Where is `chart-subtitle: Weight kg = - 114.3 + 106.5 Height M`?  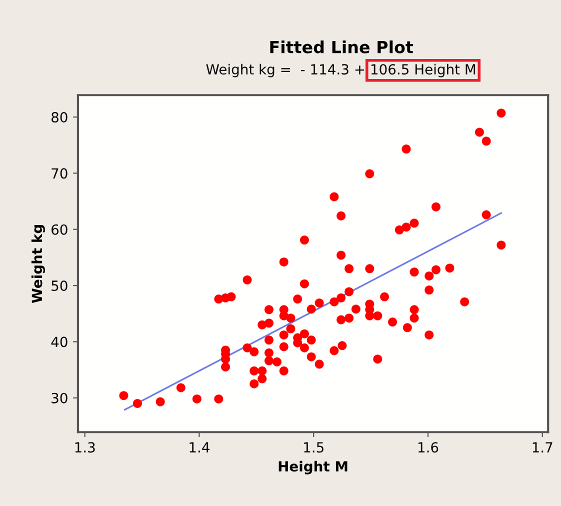 chart-subtitle: Weight kg = - 114.3 + 106.5 Height M is located at coordinates (341, 71).